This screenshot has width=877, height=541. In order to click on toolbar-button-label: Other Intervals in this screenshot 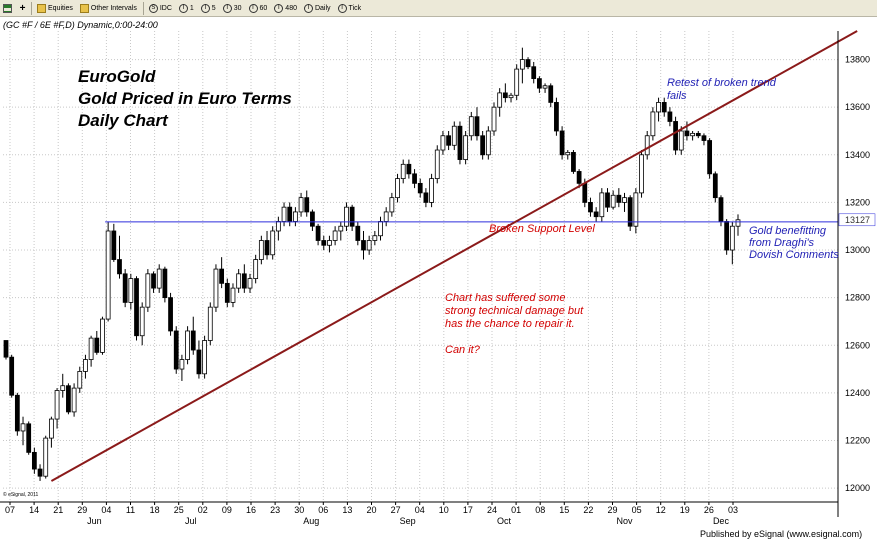, I will do `click(113, 8)`.